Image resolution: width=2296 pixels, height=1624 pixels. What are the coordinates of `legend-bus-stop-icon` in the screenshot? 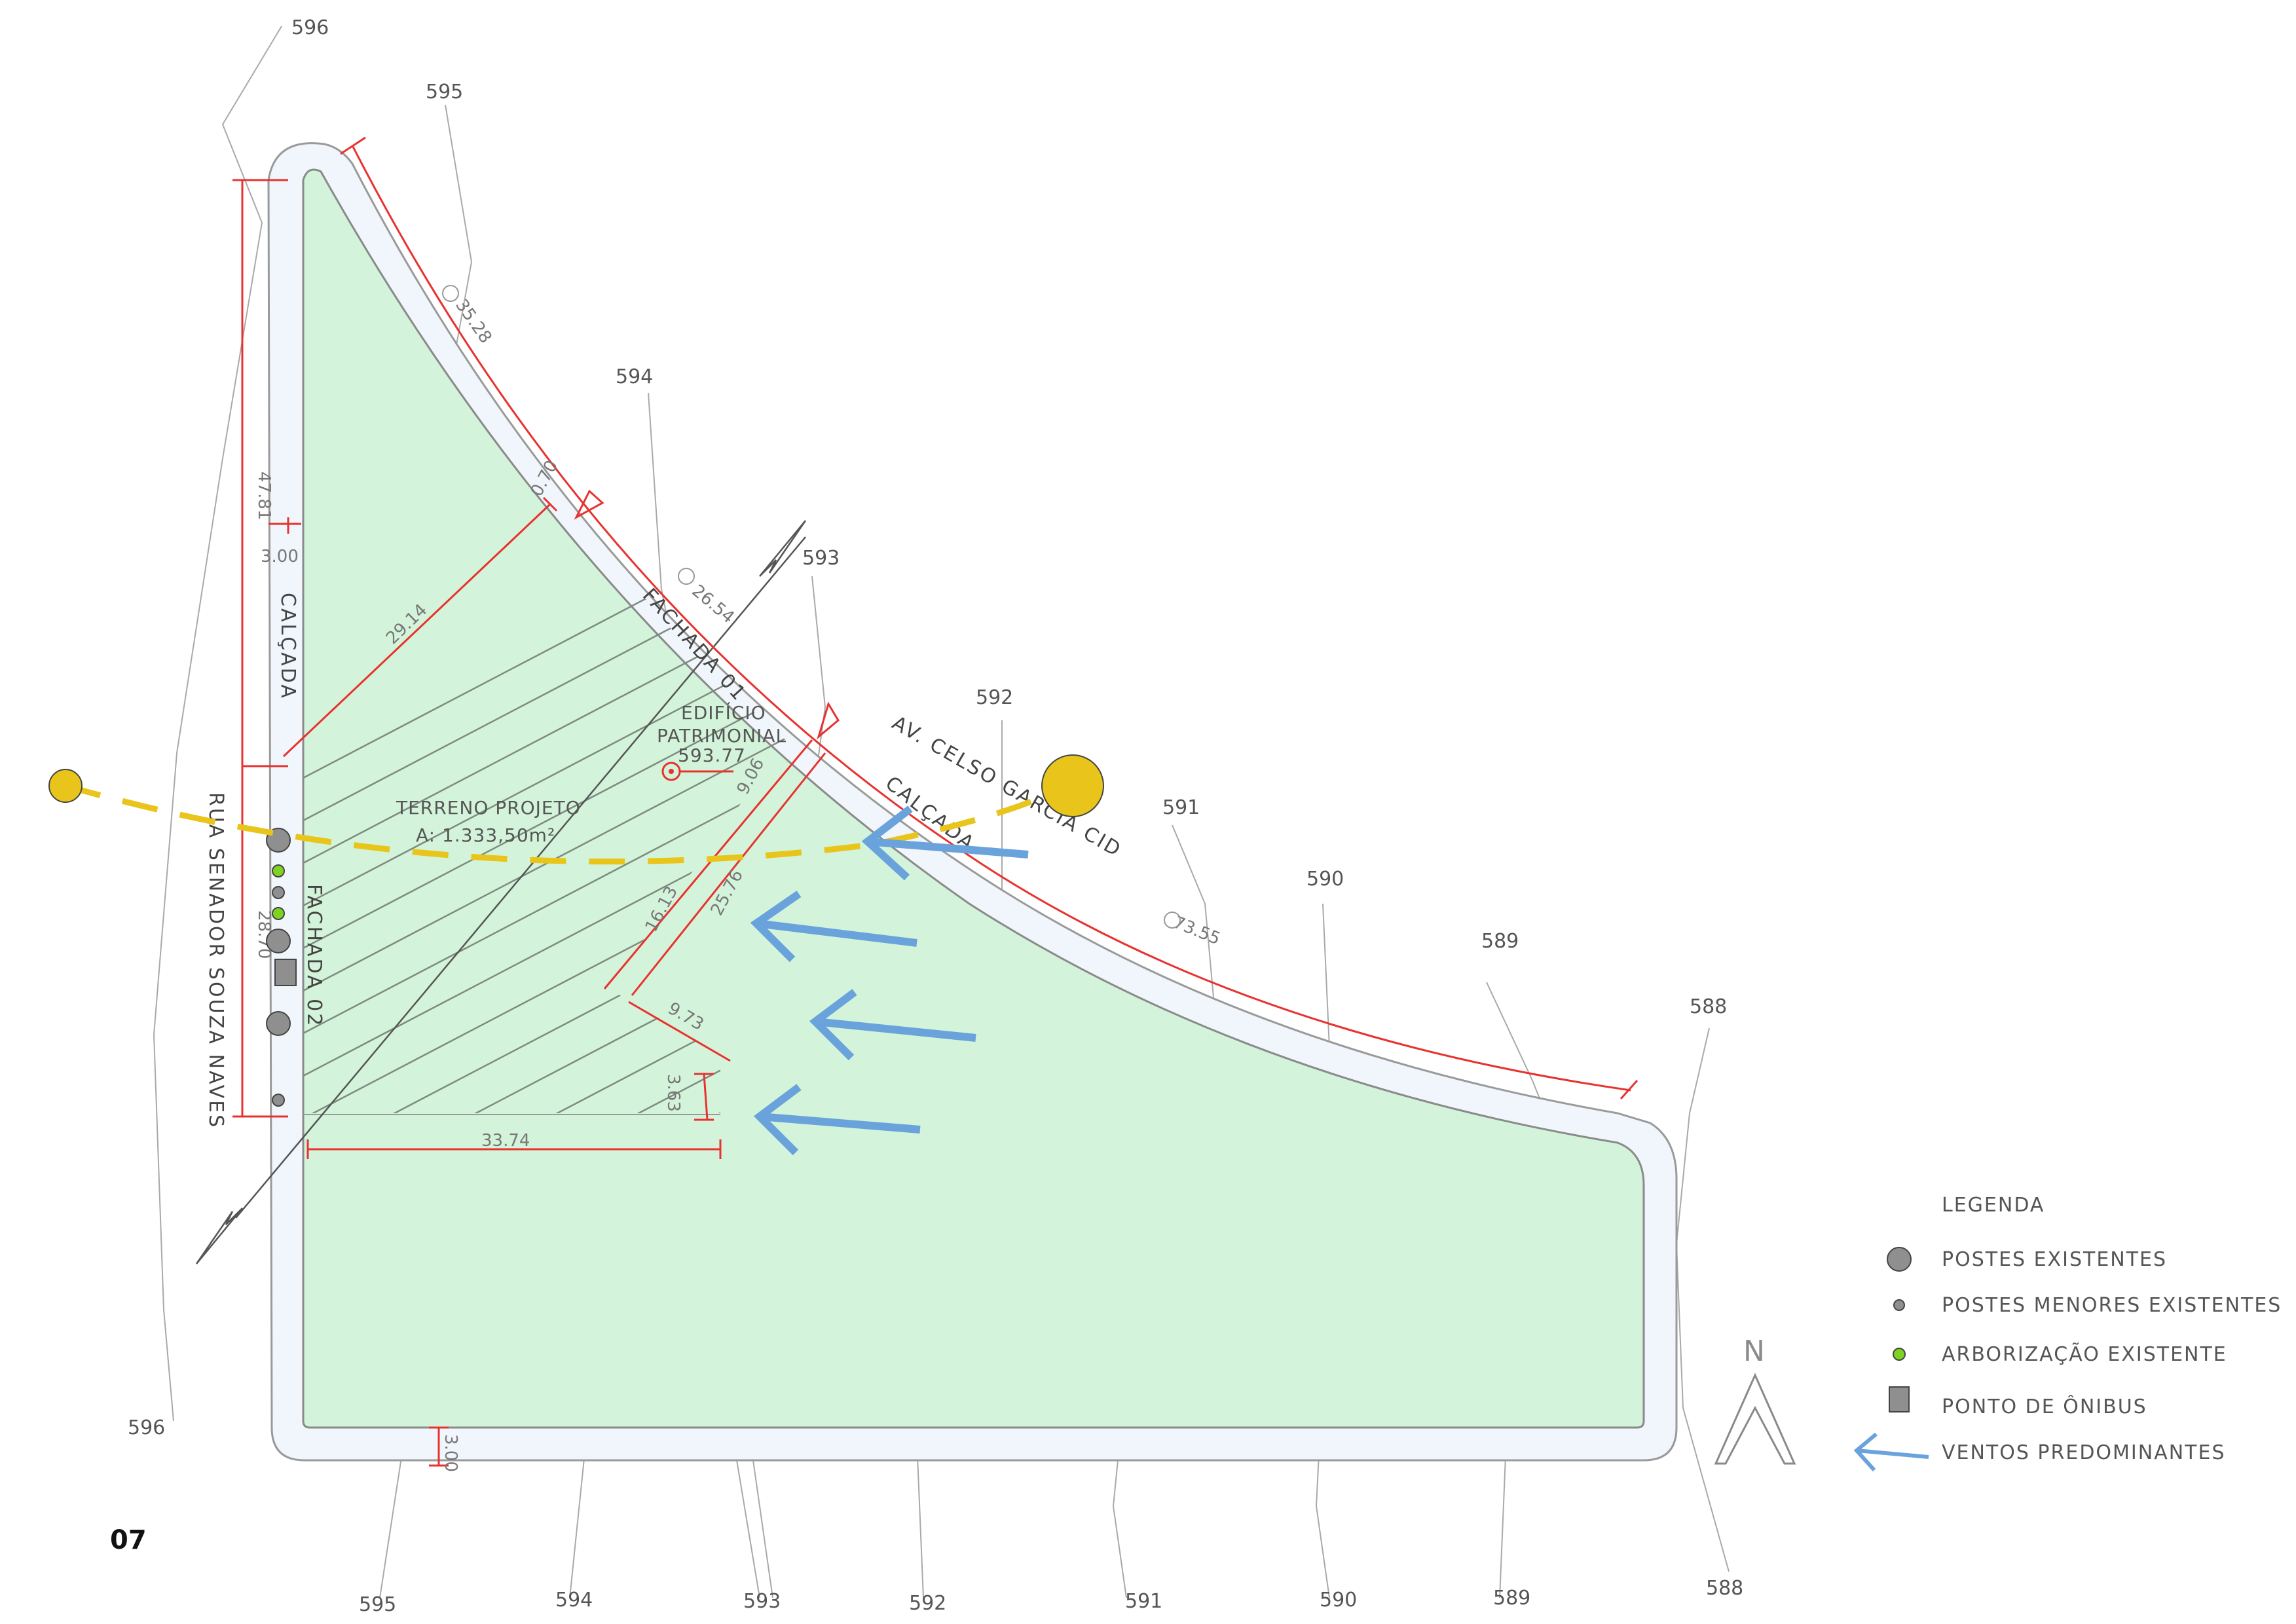 It's located at (1900, 1399).